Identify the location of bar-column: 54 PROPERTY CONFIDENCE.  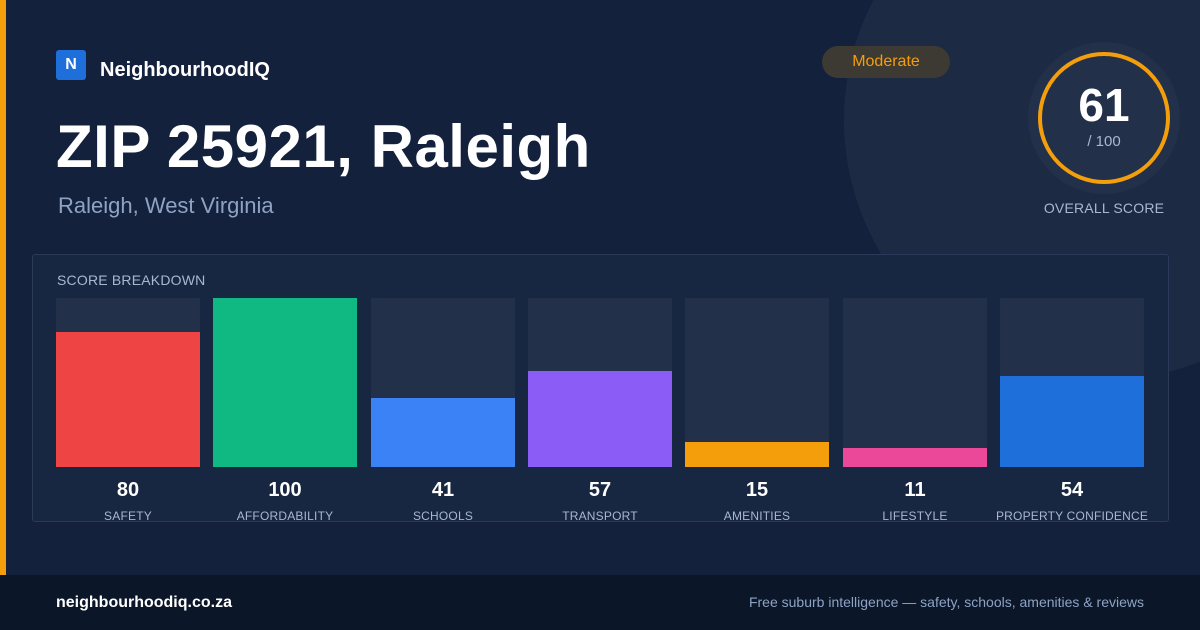
(1072, 410).